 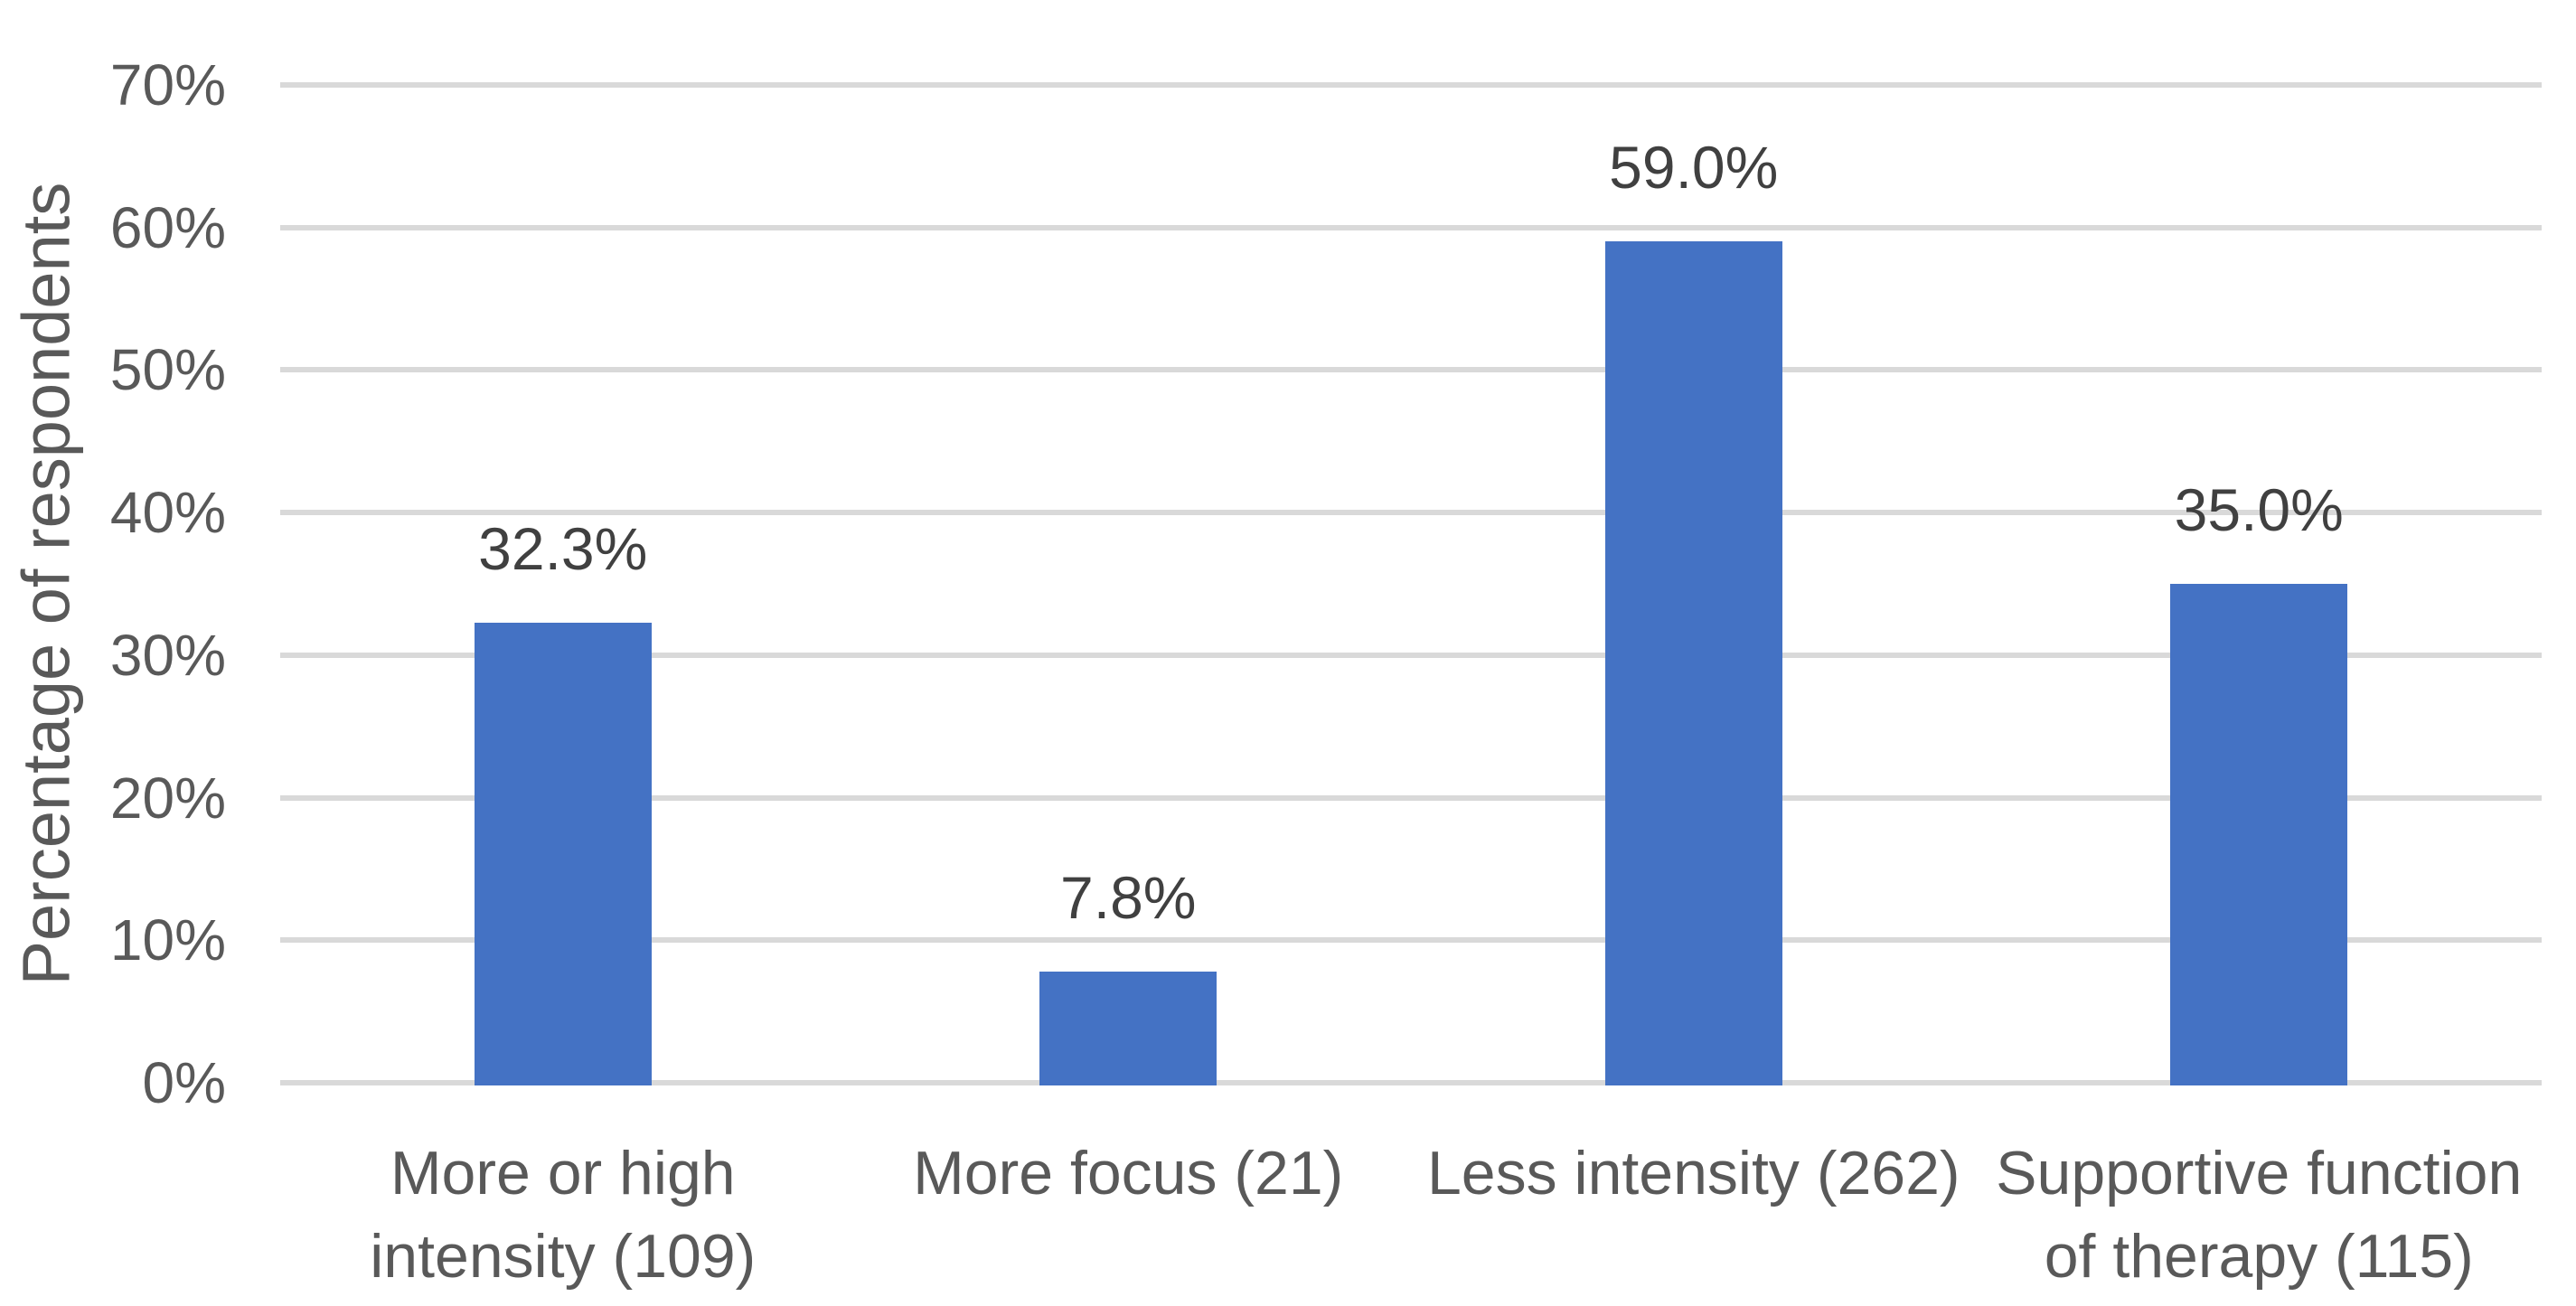 What do you see at coordinates (167, 227) in the screenshot?
I see `y-tick-label: 60%` at bounding box center [167, 227].